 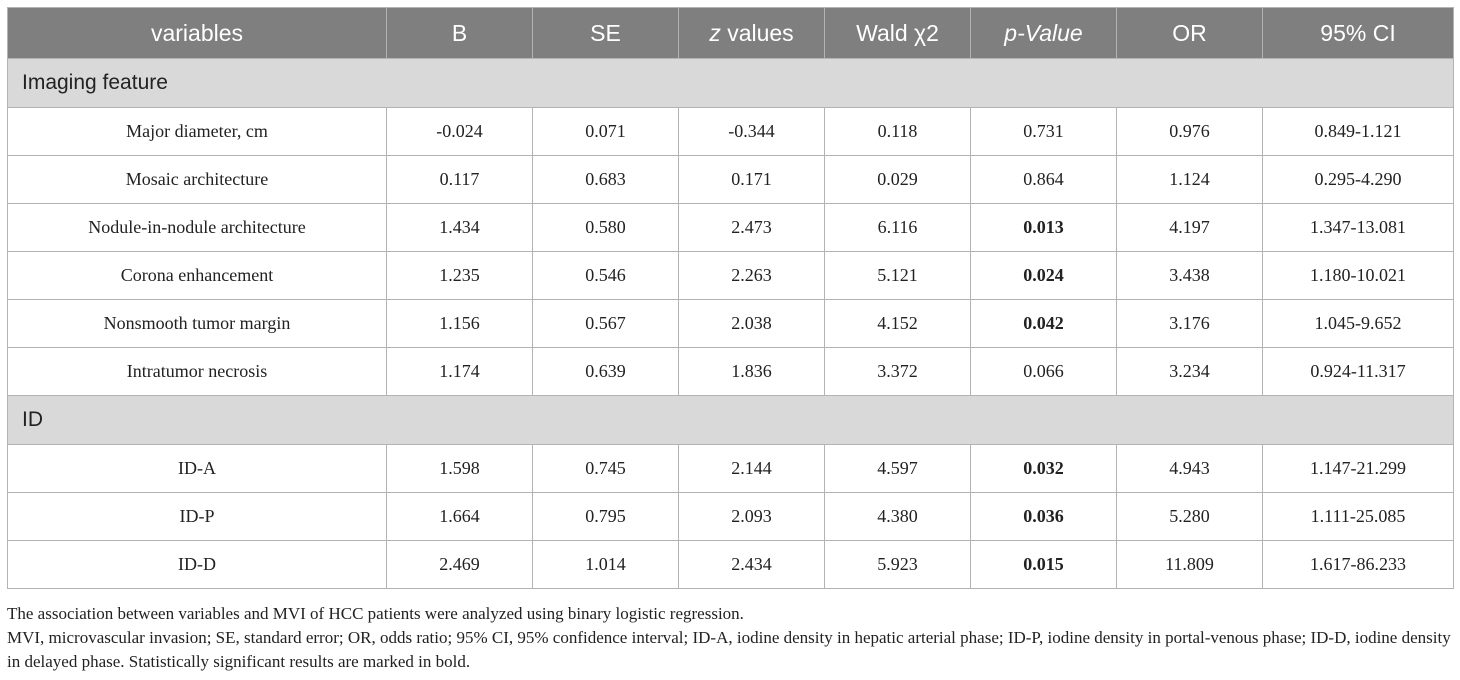 I want to click on header-z-symbol: z, so click(x=715, y=32).